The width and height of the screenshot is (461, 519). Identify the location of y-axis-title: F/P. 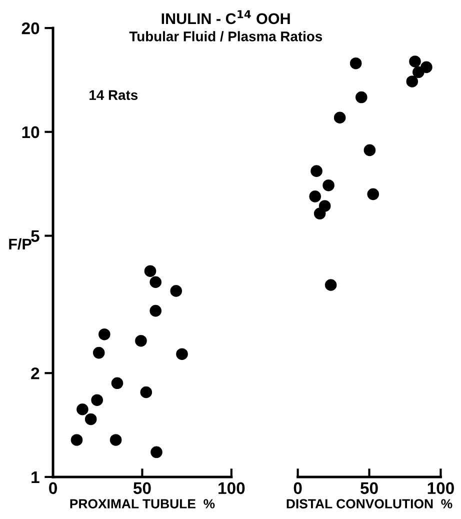
(20, 244).